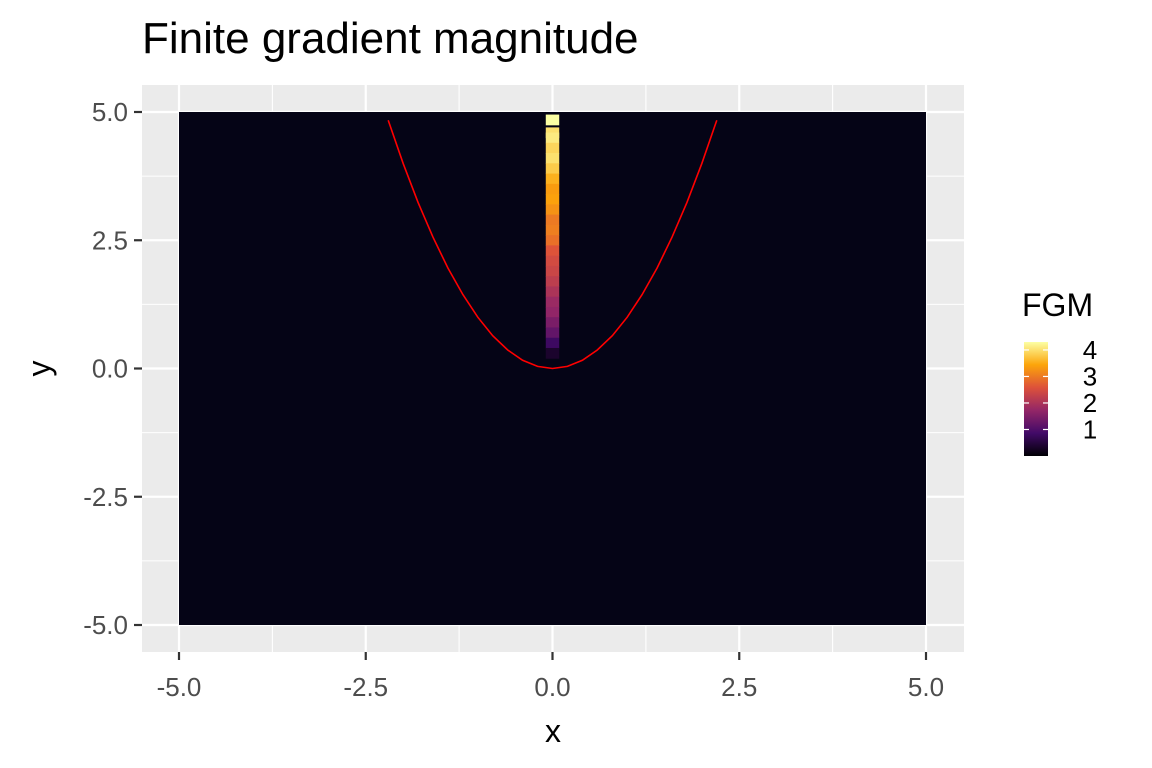  Describe the element at coordinates (179, 687) in the screenshot. I see `x-tick-label: -5.0` at that location.